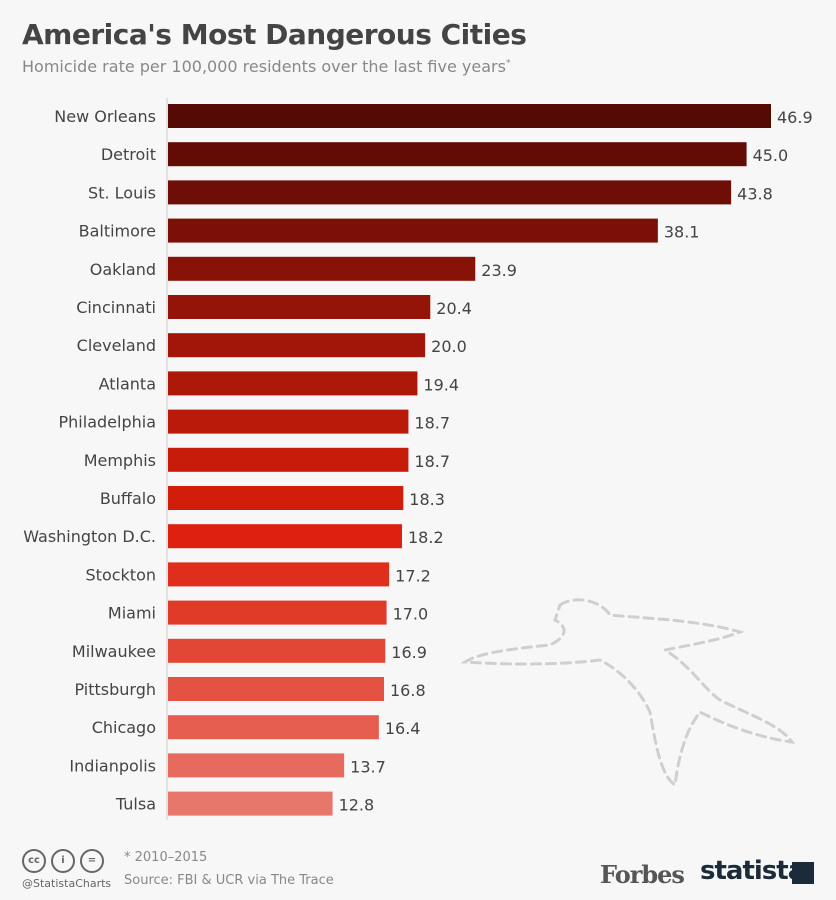  What do you see at coordinates (124, 727) in the screenshot?
I see `category-label: Chicago` at bounding box center [124, 727].